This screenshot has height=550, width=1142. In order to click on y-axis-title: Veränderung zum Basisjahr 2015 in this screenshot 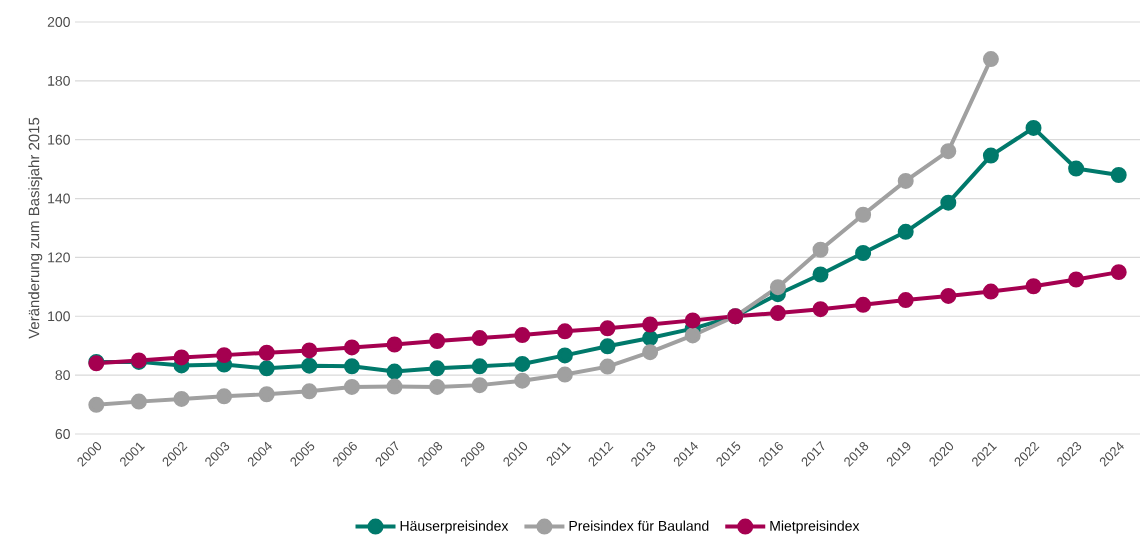, I will do `click(35, 228)`.